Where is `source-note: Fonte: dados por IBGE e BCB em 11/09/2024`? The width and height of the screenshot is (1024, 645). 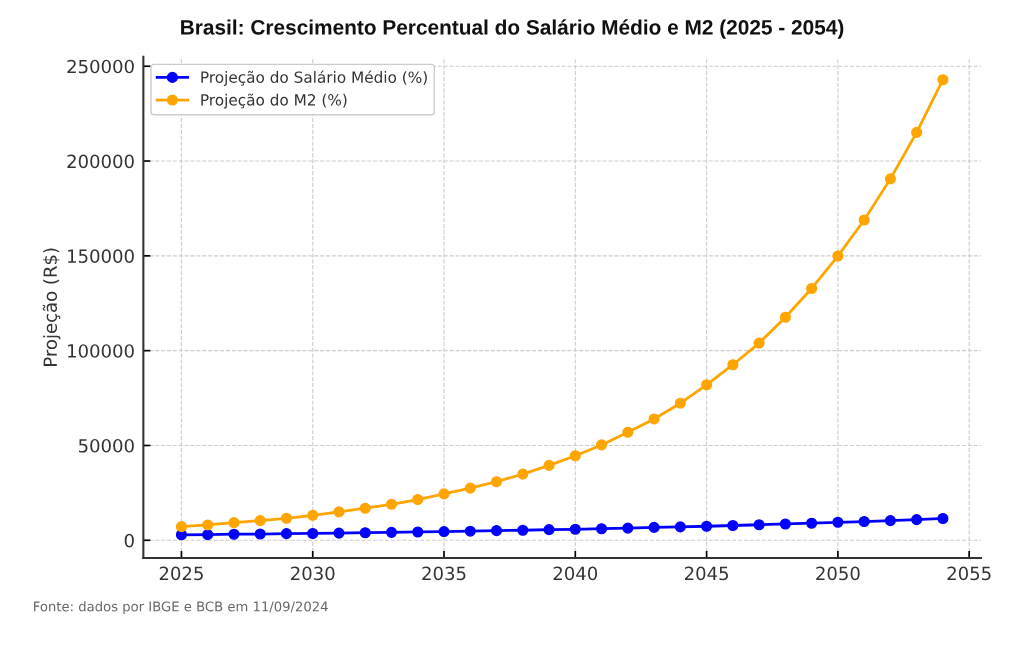 source-note: Fonte: dados por IBGE e BCB em 11/09/2024 is located at coordinates (181, 607).